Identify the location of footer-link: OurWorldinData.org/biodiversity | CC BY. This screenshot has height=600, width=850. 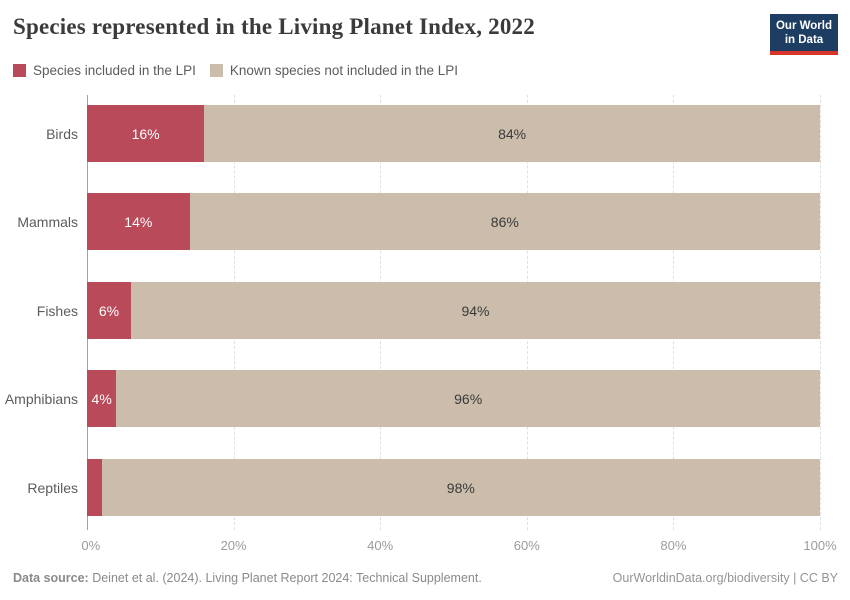
(725, 578).